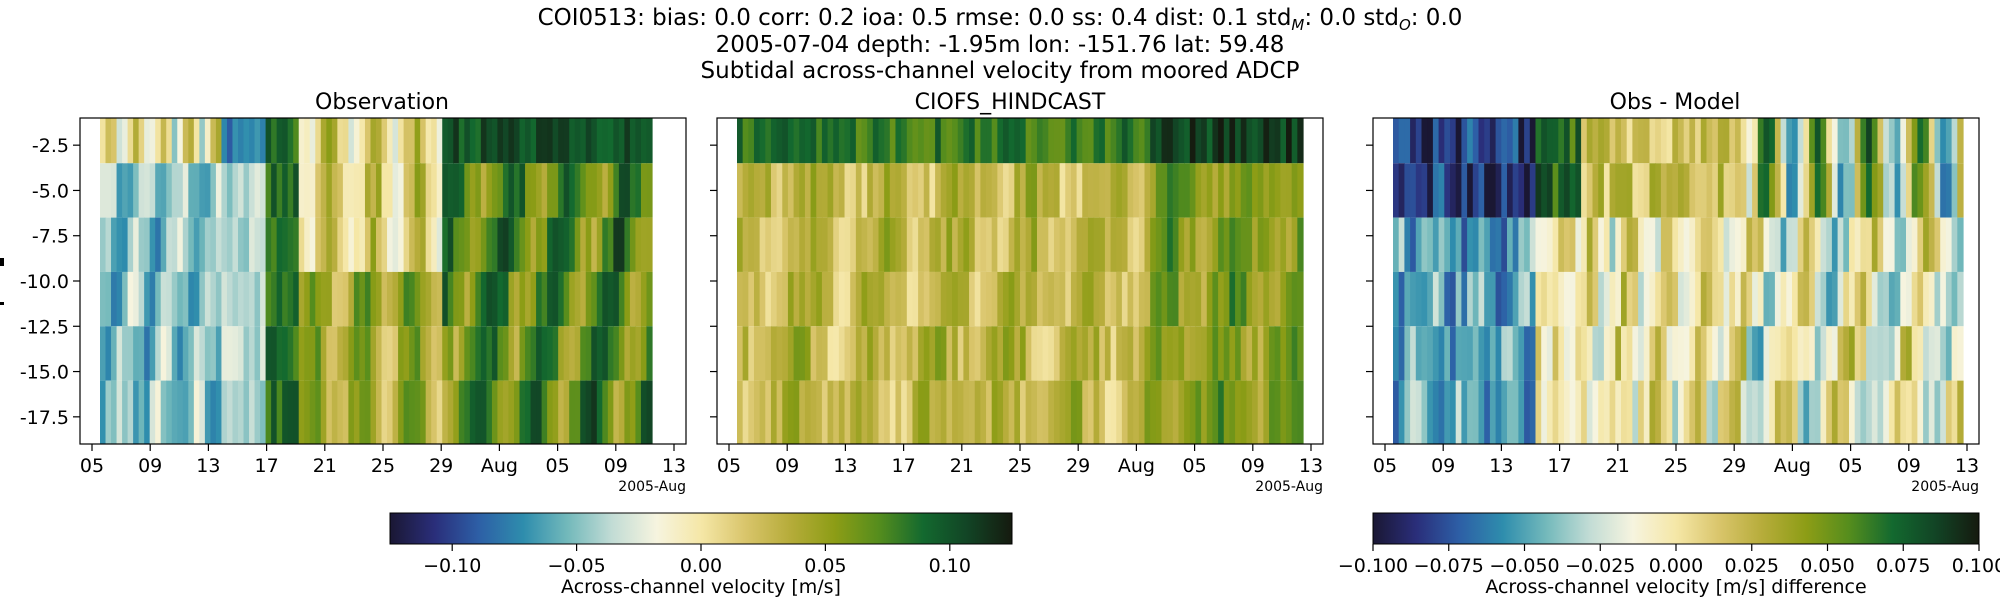 The image size is (2000, 600). Describe the element at coordinates (452, 566) in the screenshot. I see `colorbar-tick-label: −0.10` at that location.